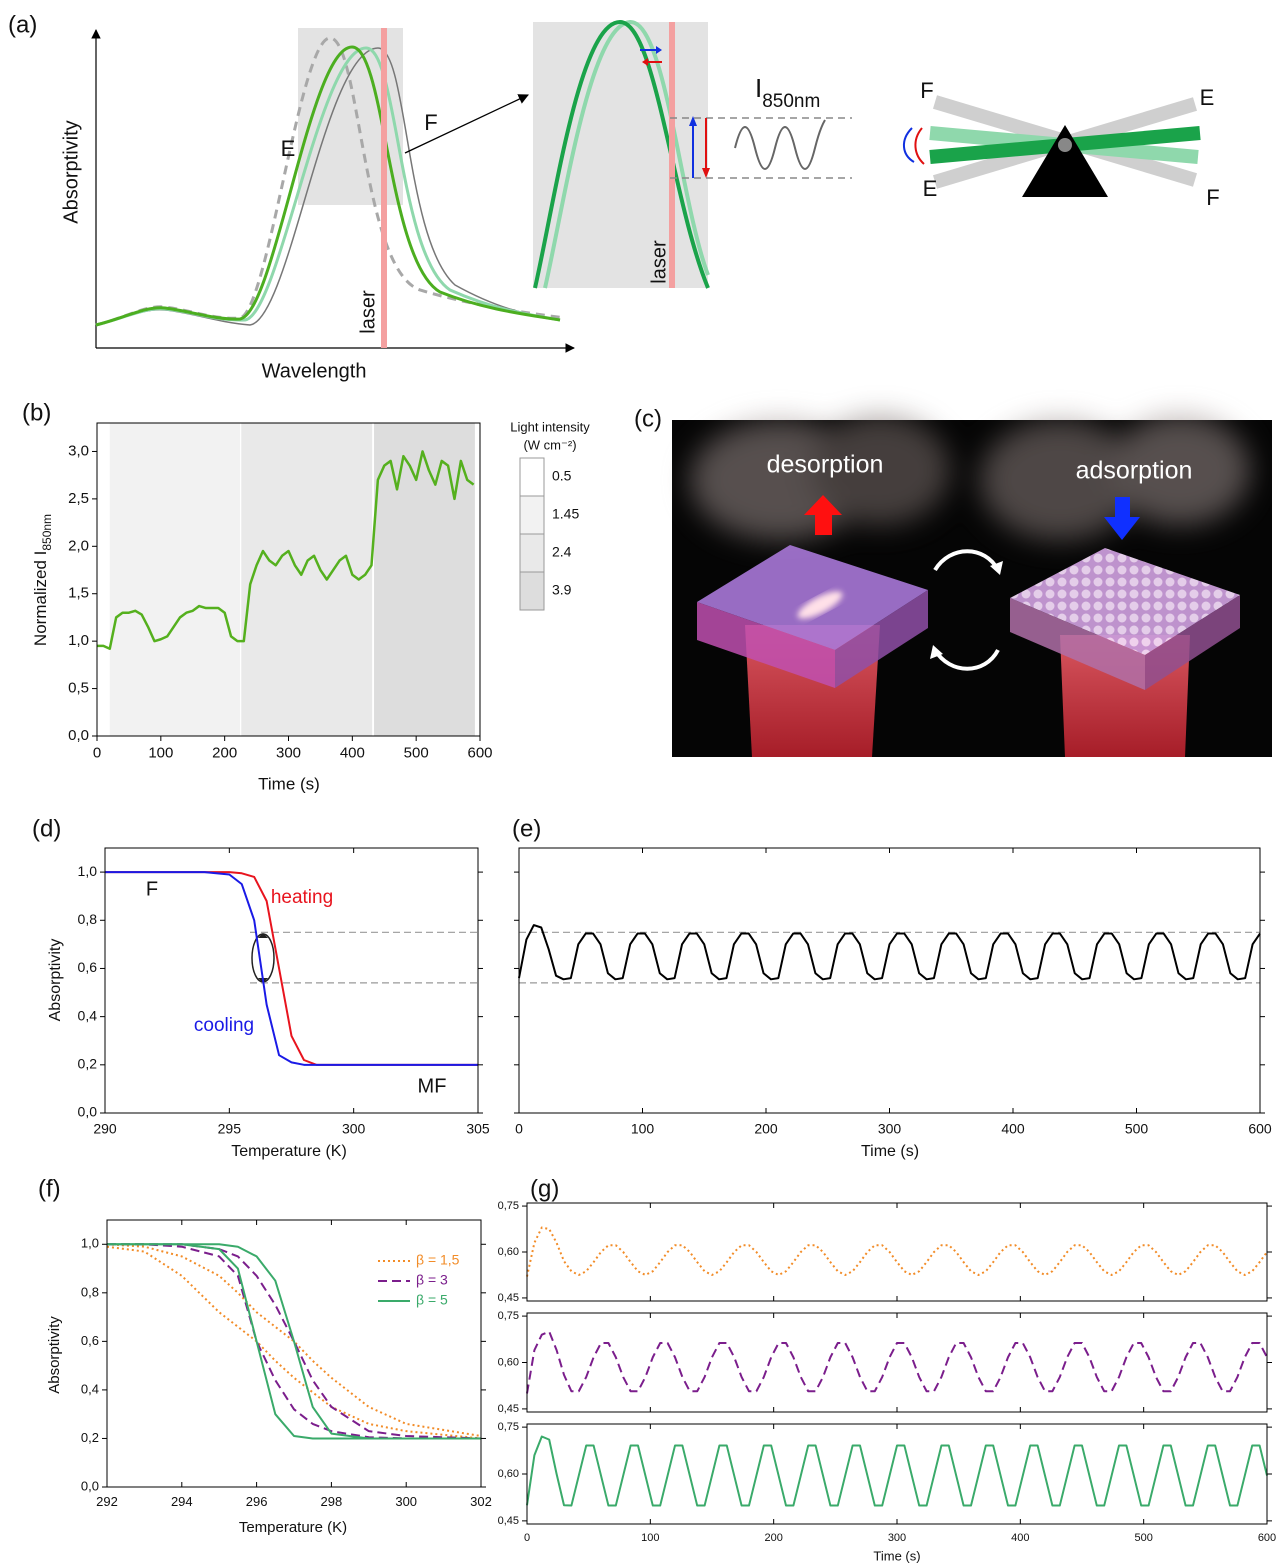  What do you see at coordinates (438, 1260) in the screenshot?
I see `legend-label: β = 1,5` at bounding box center [438, 1260].